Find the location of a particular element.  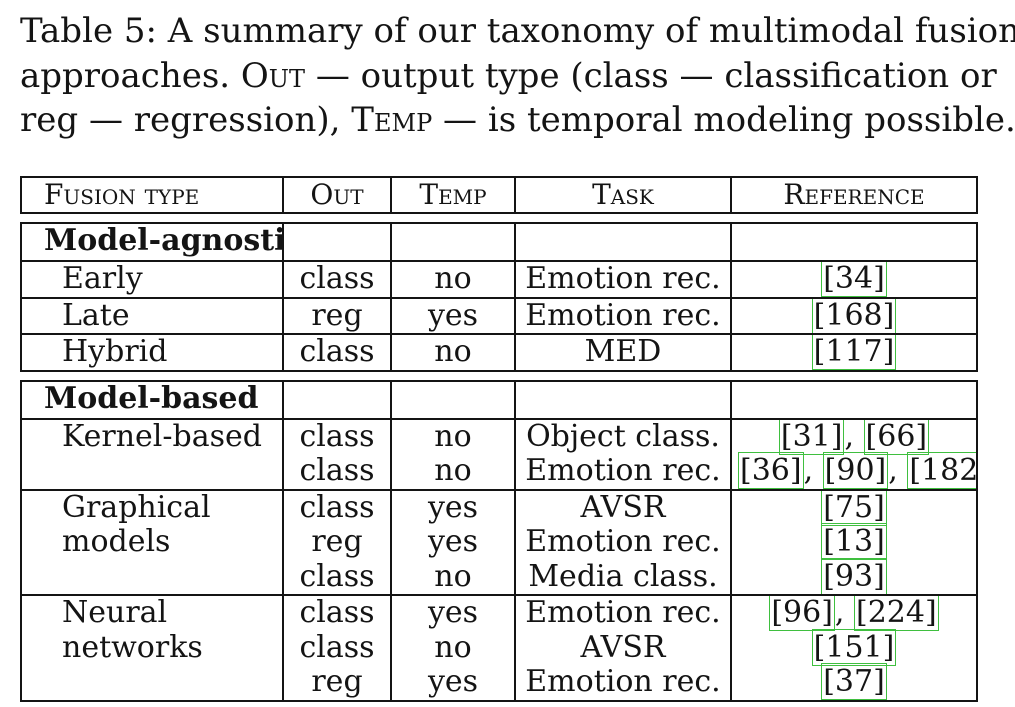

fusion-type-cell: Graphical models is located at coordinates (152, 541).